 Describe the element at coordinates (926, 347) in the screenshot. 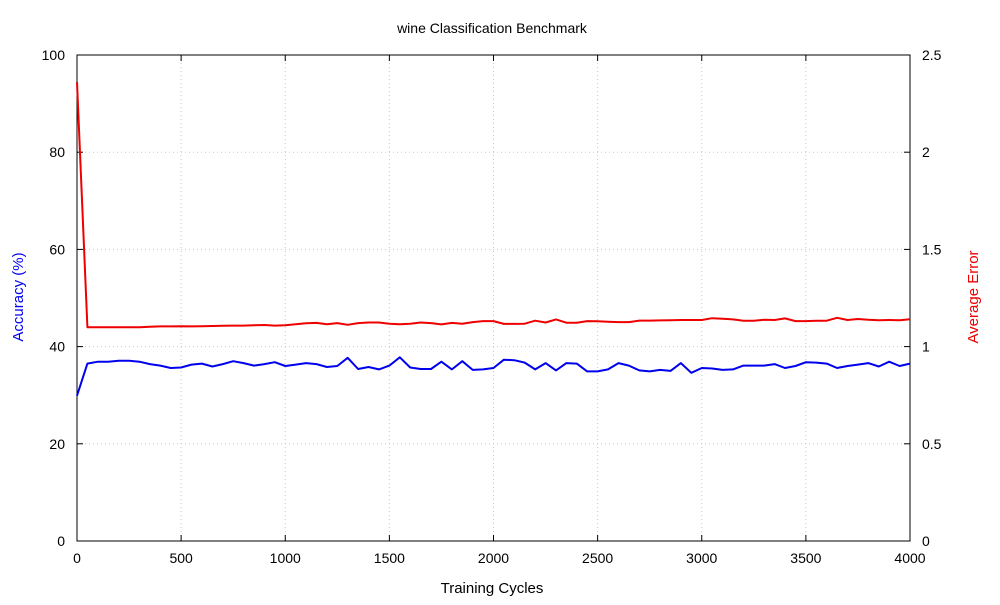

I see `y-right-tick-label: 1` at that location.